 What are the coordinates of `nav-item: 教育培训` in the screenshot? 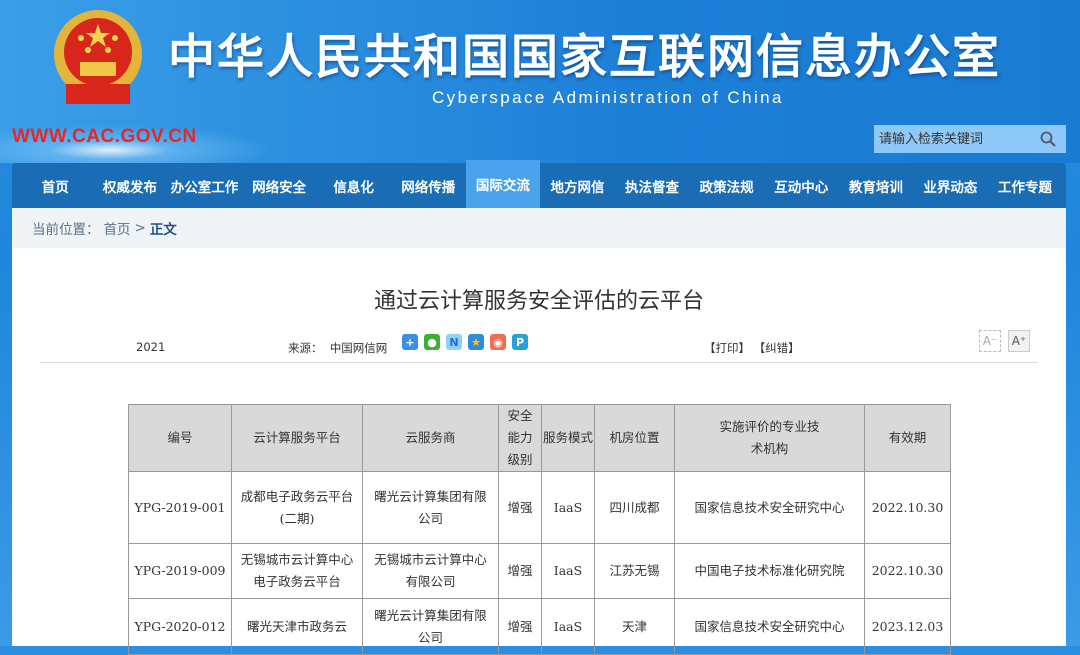 It's located at (875, 187).